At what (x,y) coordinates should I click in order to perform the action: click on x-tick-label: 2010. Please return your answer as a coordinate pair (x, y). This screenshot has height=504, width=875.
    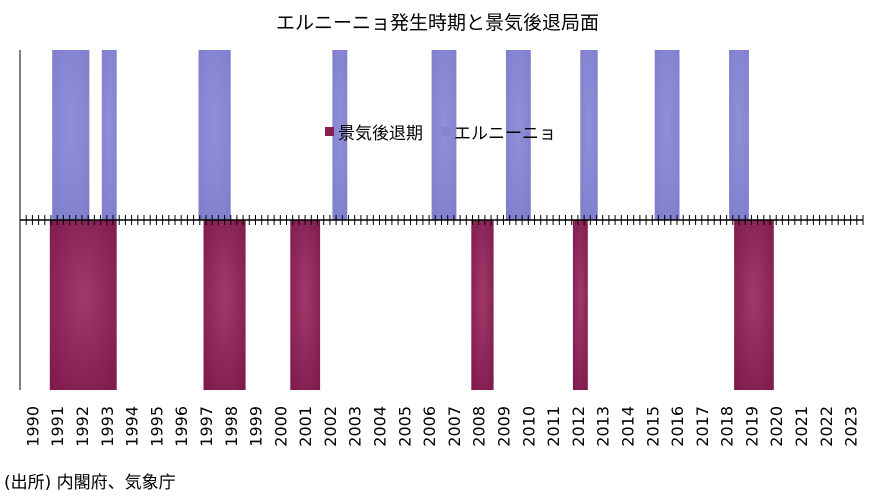
    Looking at the image, I should click on (528, 426).